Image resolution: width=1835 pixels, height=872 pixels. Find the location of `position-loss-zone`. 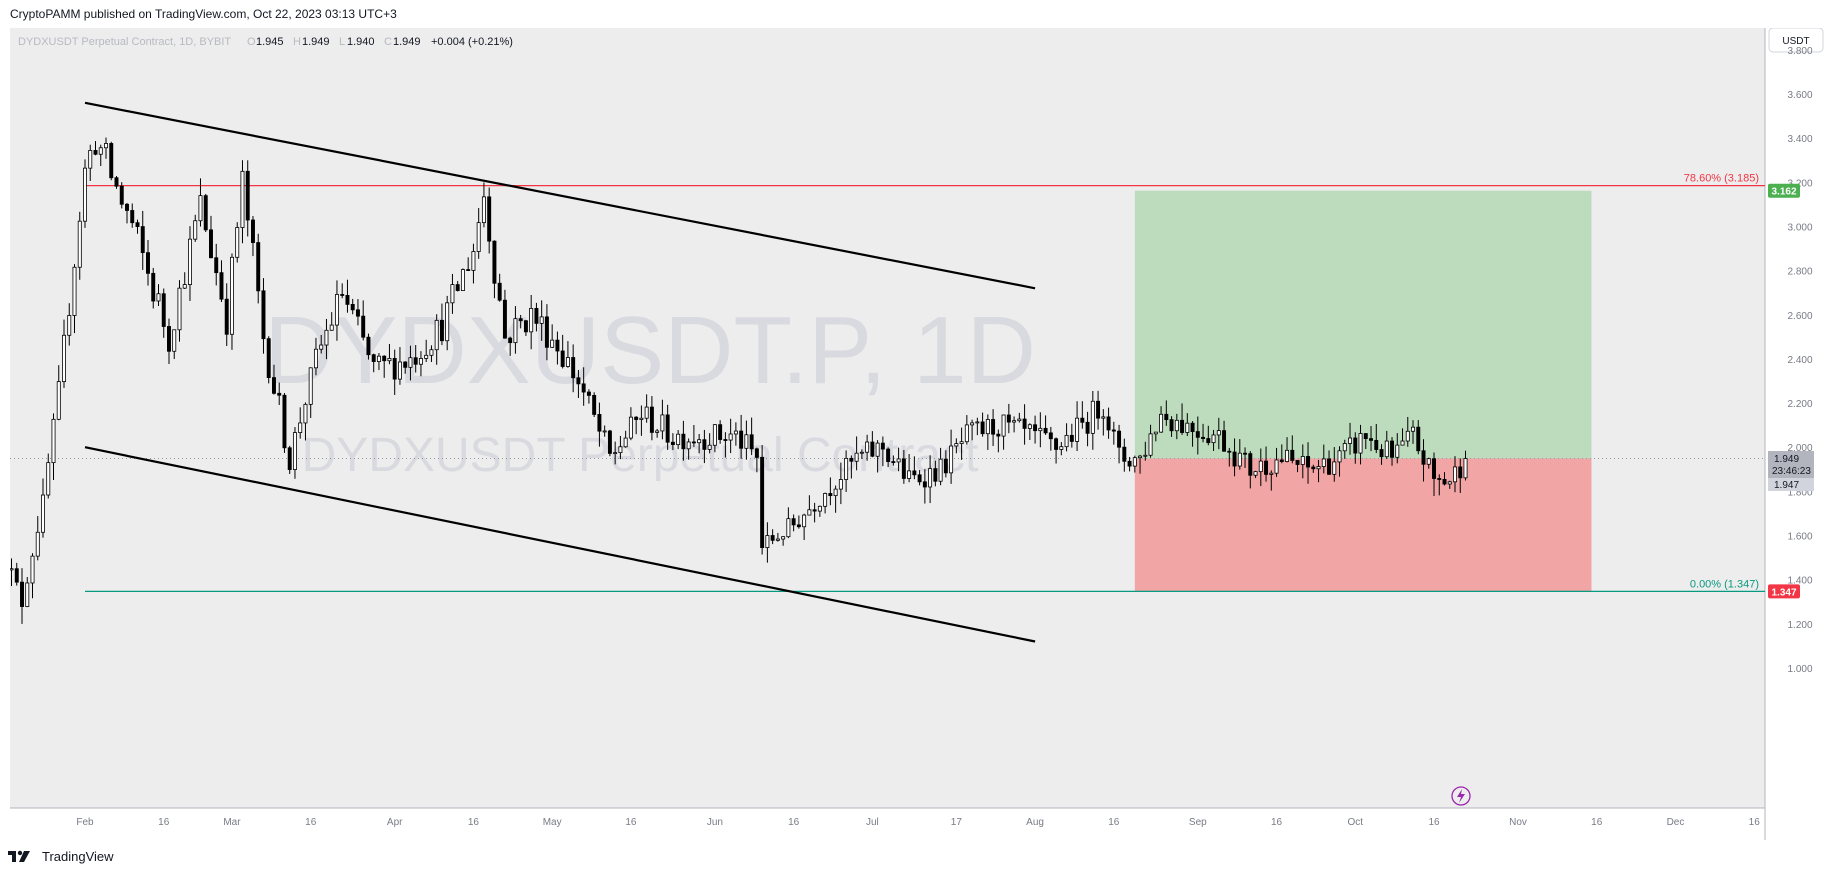

position-loss-zone is located at coordinates (1363, 525).